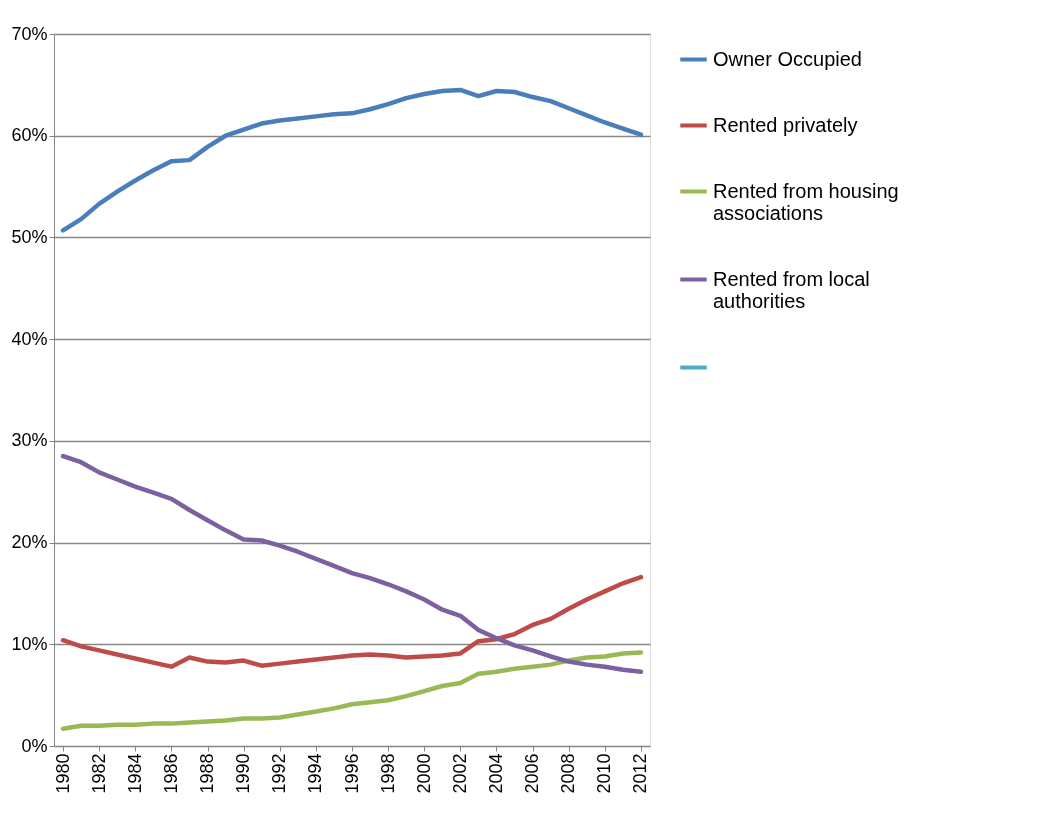 The width and height of the screenshot is (1048, 829). What do you see at coordinates (459, 773) in the screenshot?
I see `x-tick-label: 2002` at bounding box center [459, 773].